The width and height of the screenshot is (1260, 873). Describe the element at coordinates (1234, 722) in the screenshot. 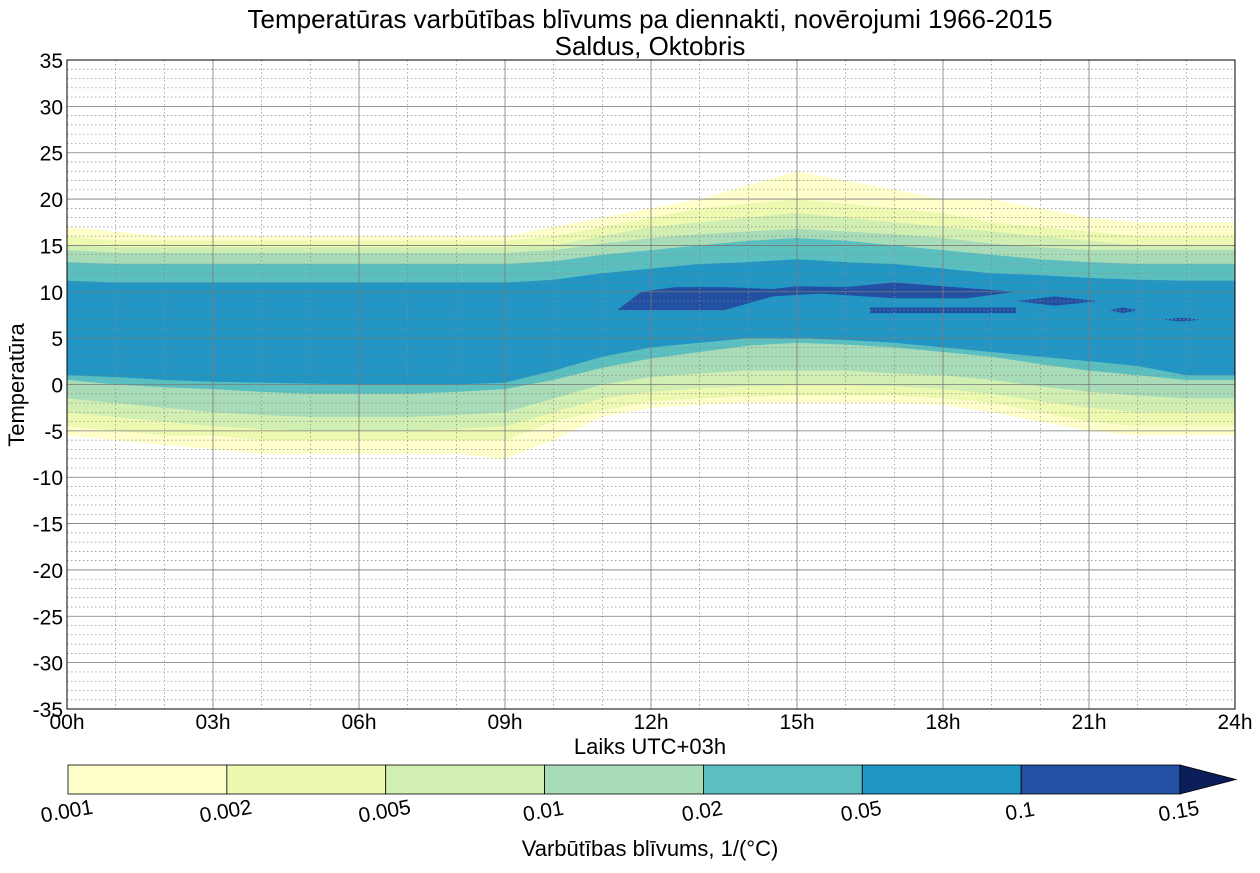

I see `x-tick-label: 24h` at that location.